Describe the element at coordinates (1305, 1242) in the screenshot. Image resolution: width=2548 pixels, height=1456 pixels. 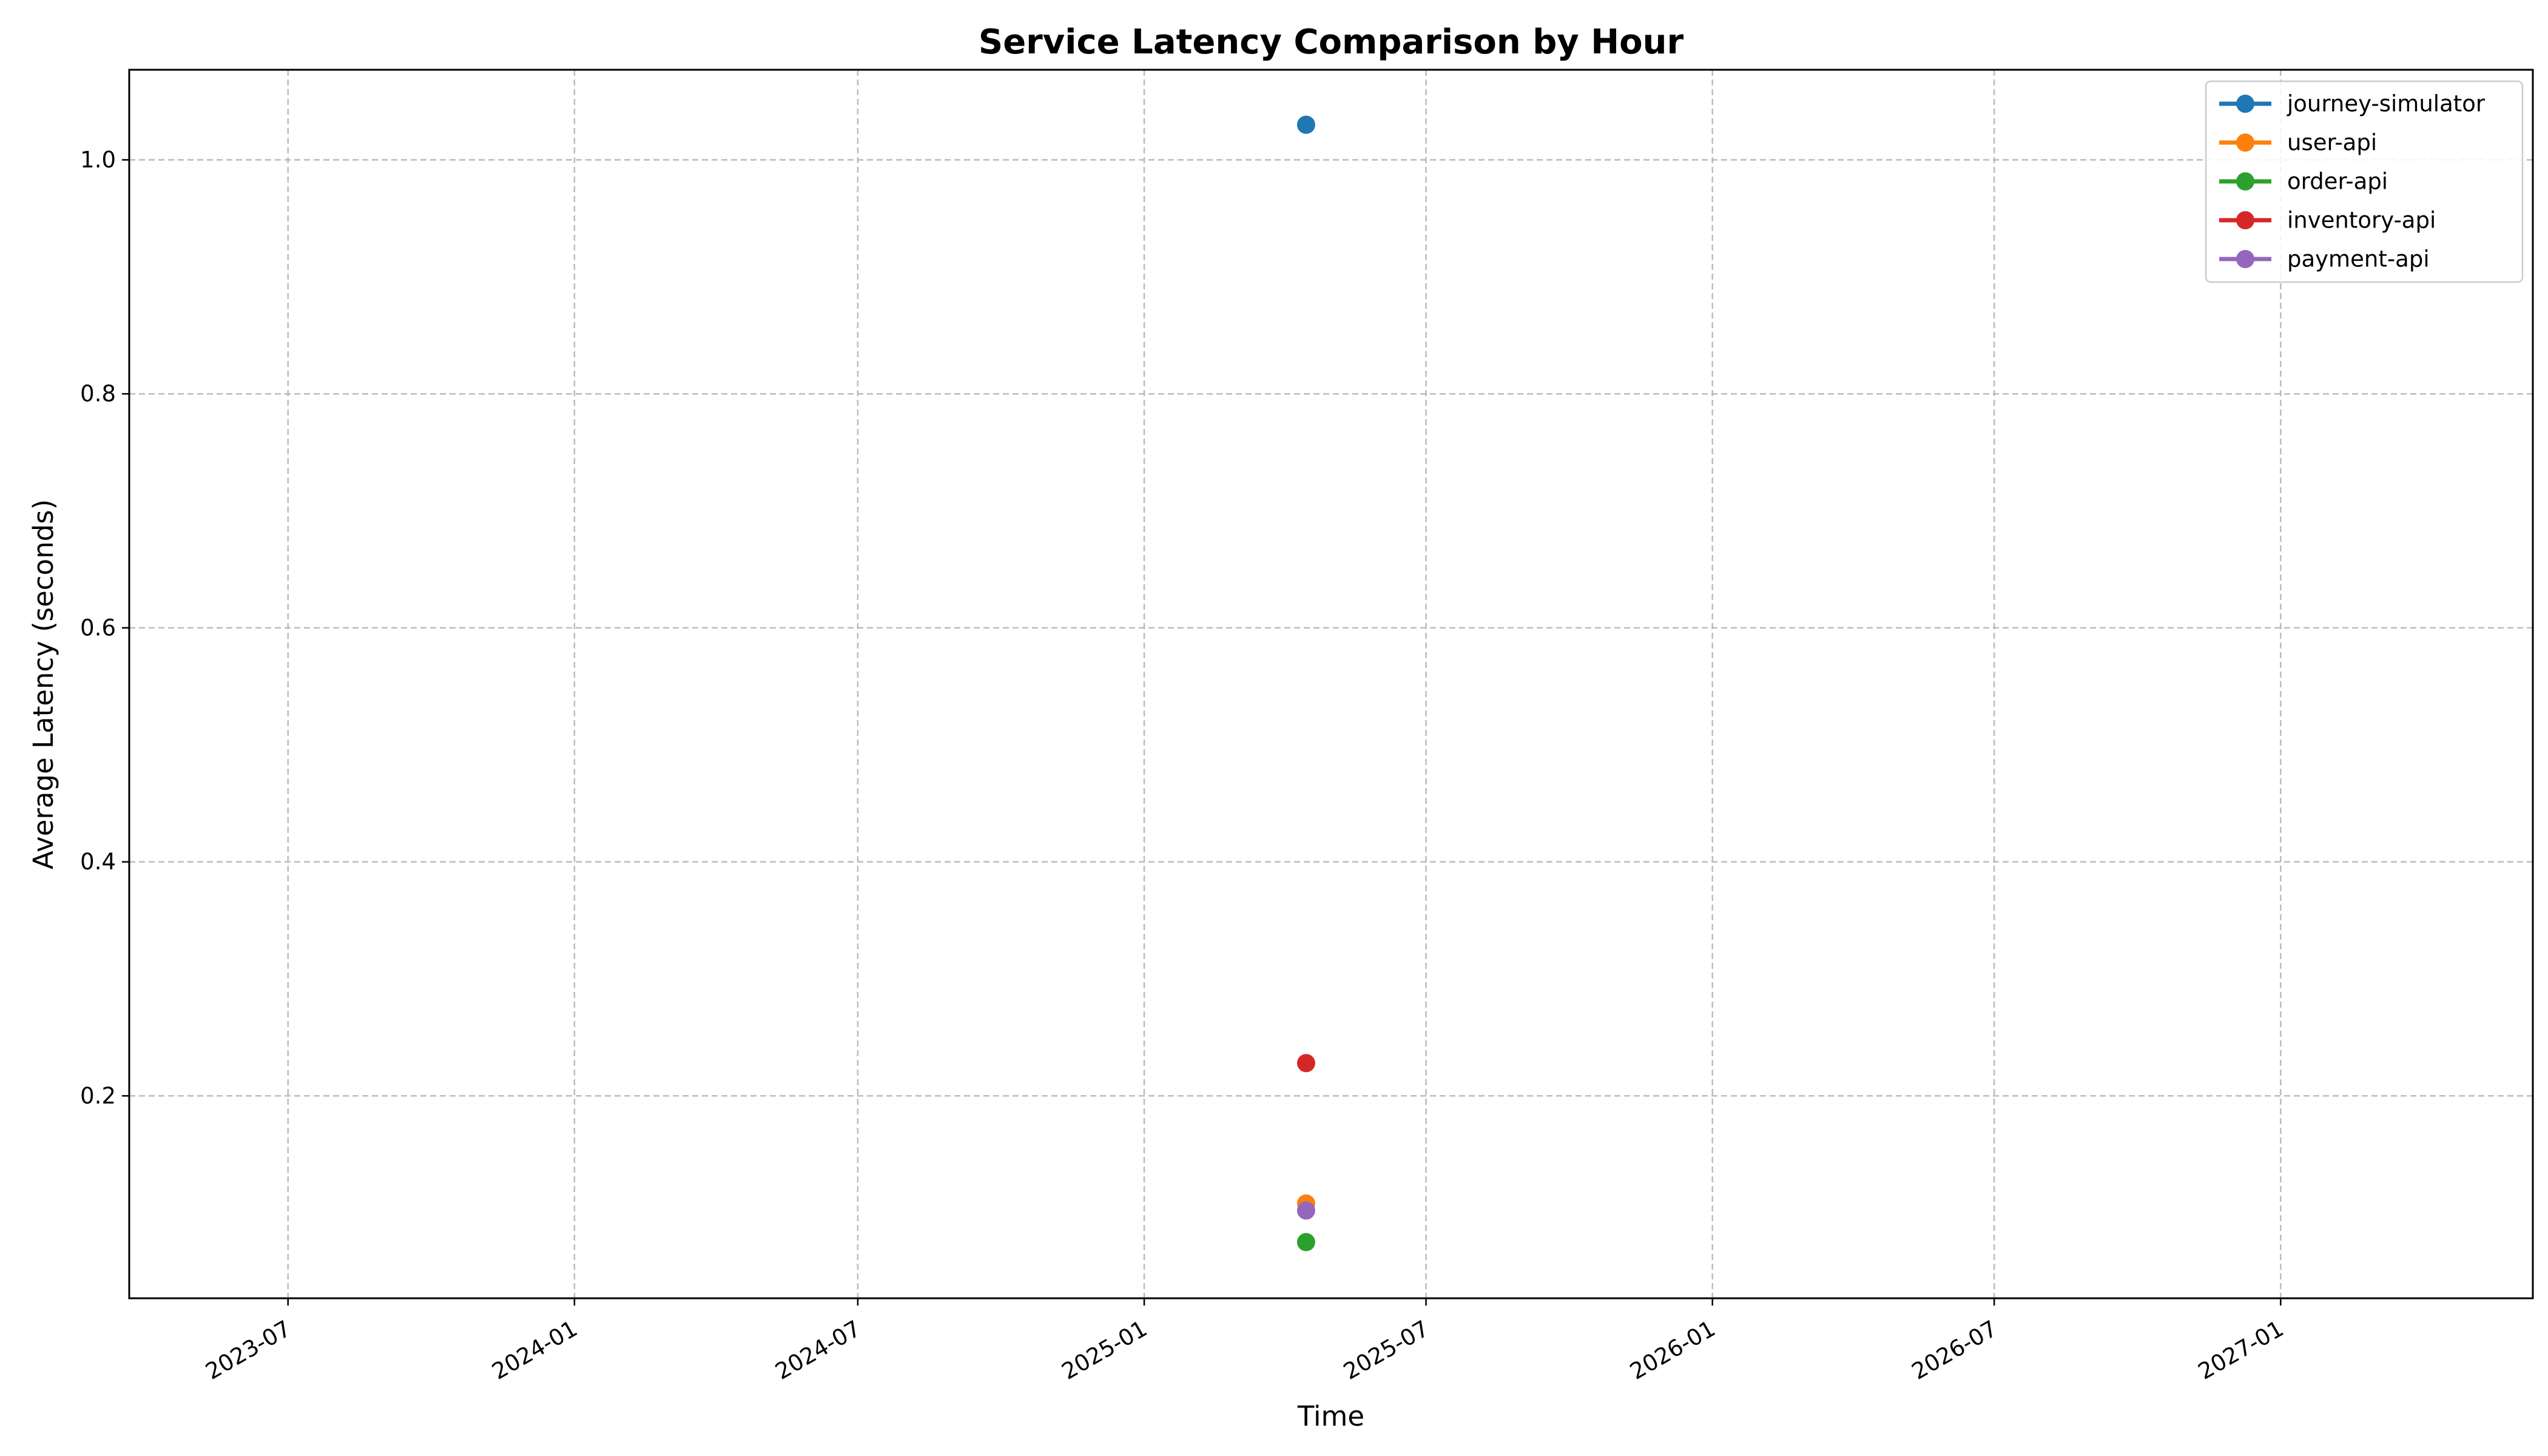
I see `point-order-api` at that location.